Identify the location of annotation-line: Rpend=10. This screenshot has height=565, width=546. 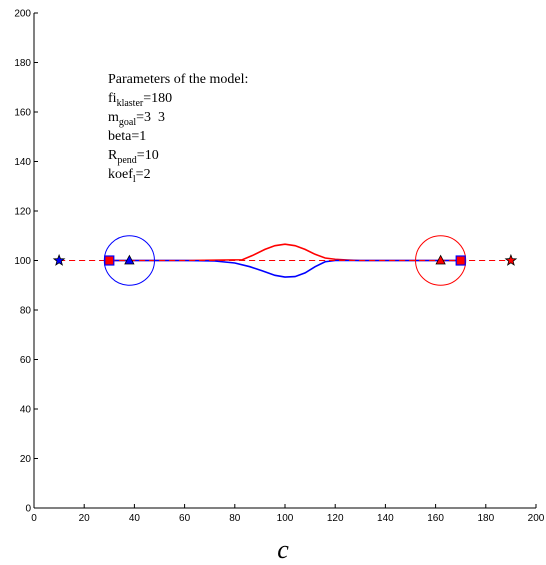
(133, 157).